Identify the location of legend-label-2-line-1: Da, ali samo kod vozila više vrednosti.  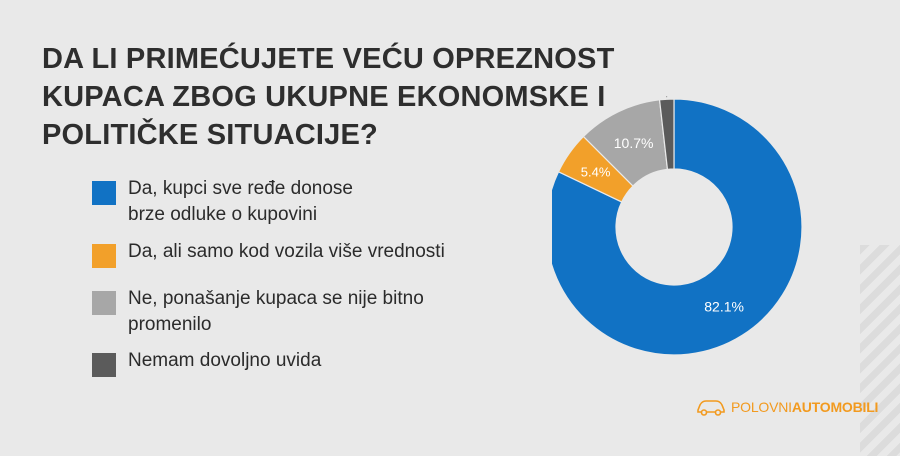
(286, 251).